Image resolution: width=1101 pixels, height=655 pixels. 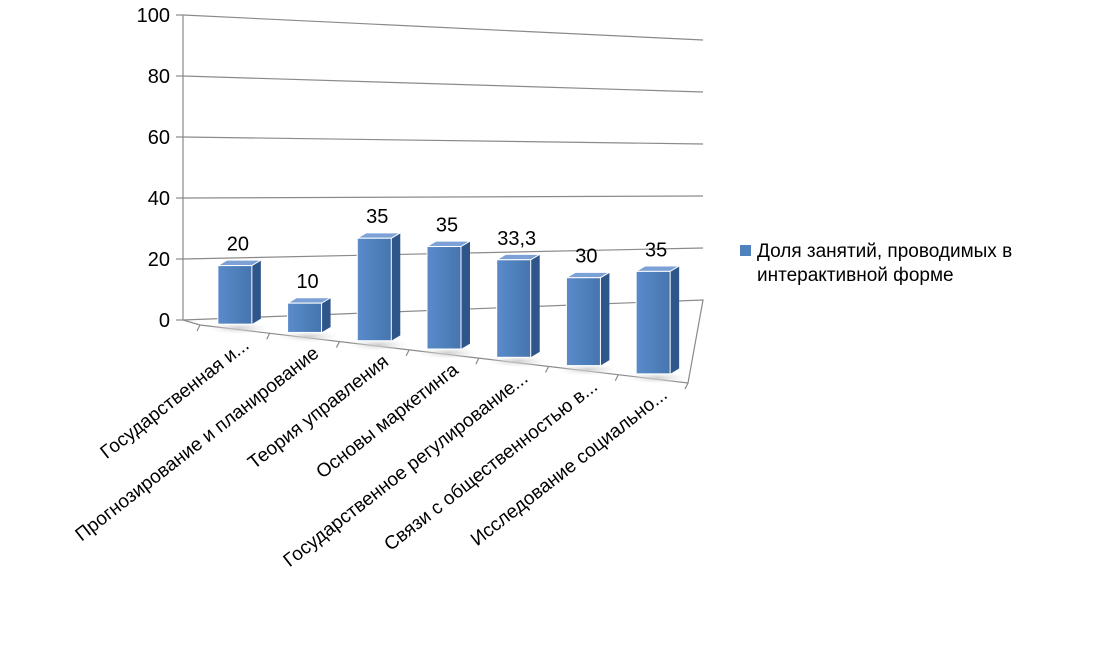 What do you see at coordinates (159, 260) in the screenshot?
I see `y-tick-label: 20` at bounding box center [159, 260].